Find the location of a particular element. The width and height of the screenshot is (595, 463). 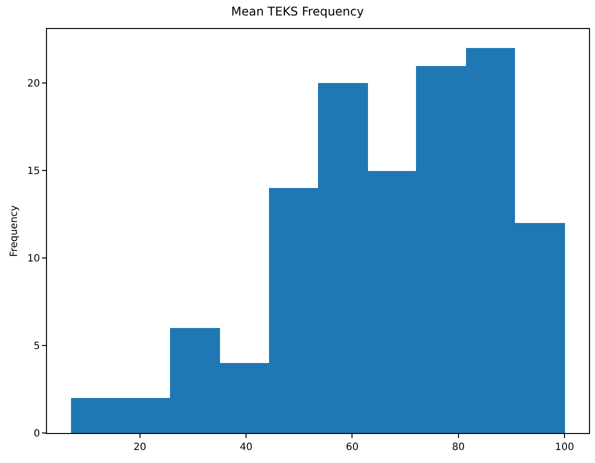

y-tick-label: 5 is located at coordinates (37, 346).